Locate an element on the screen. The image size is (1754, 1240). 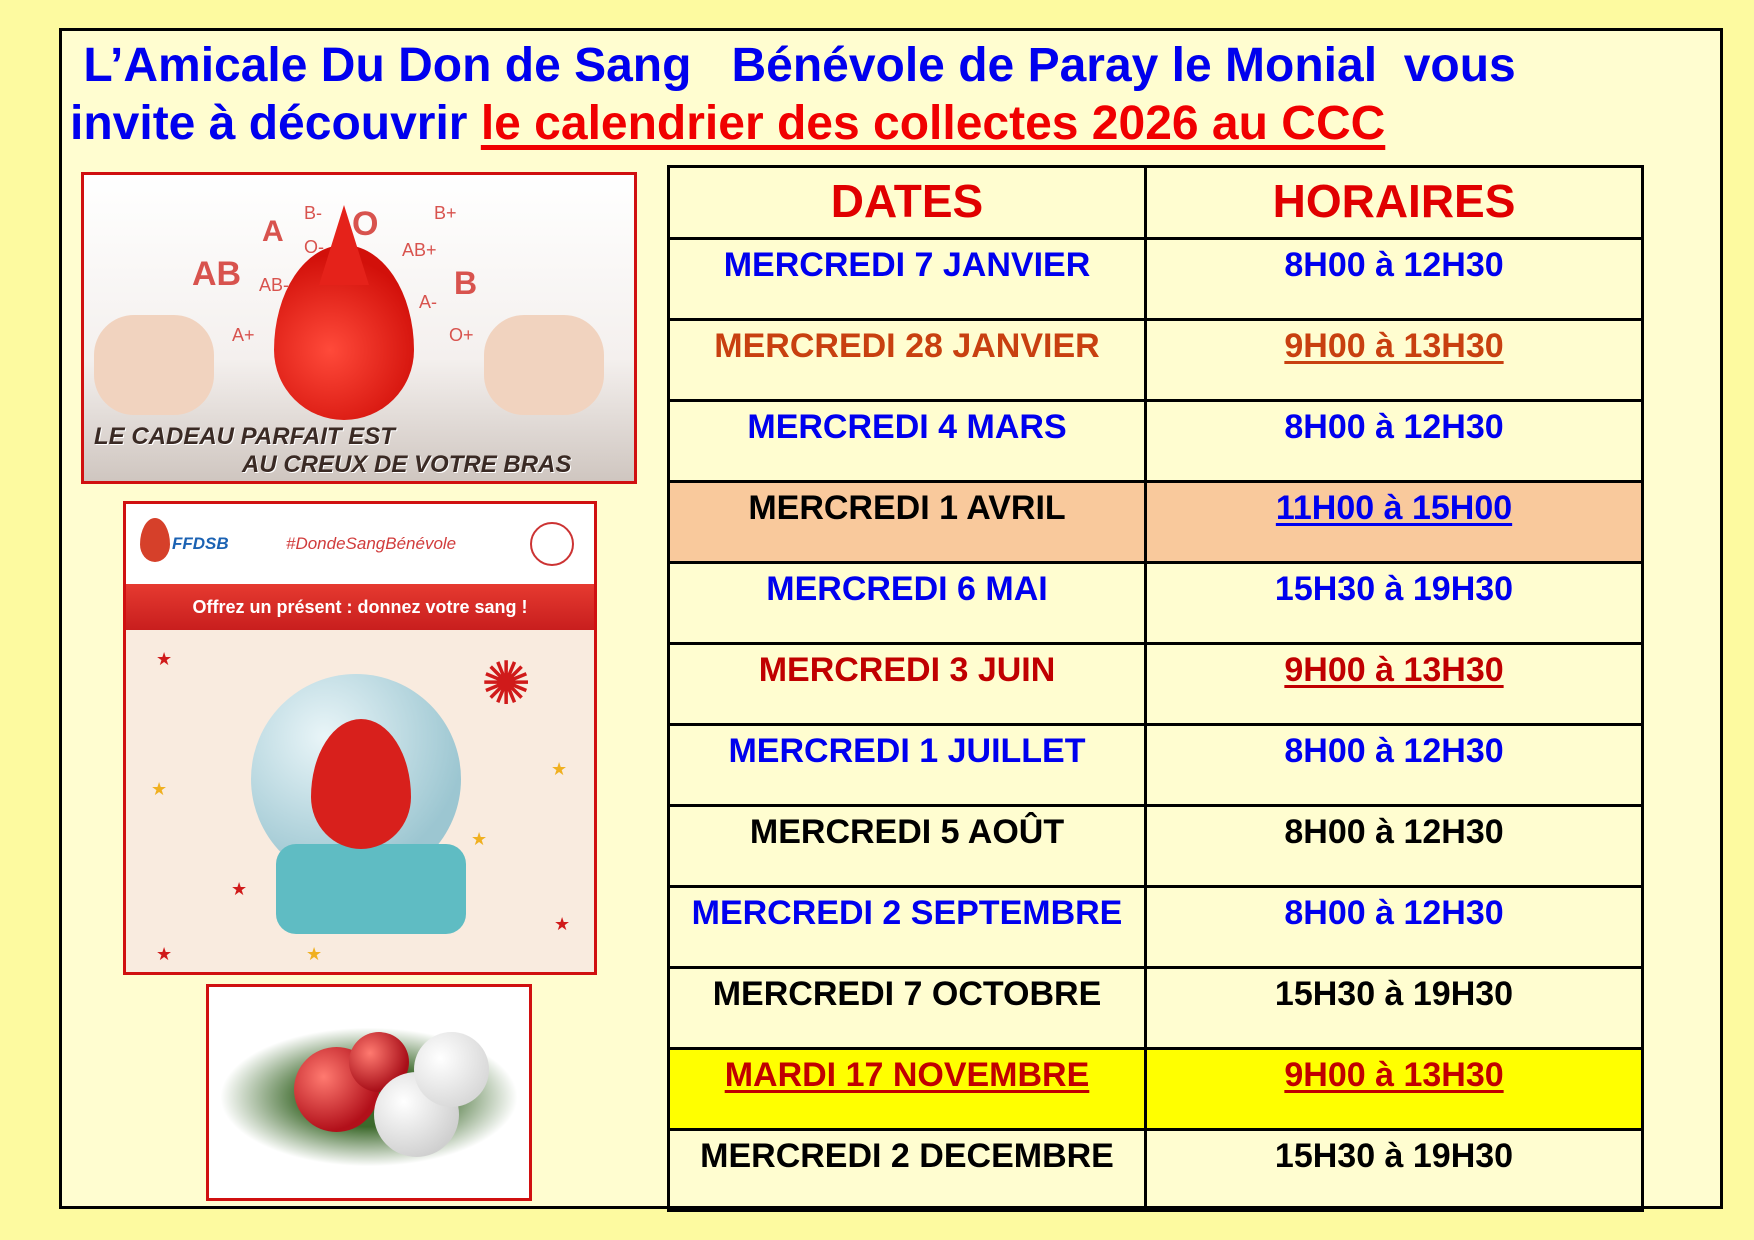
hashtag: #DondeSangBénévole is located at coordinates (371, 543).